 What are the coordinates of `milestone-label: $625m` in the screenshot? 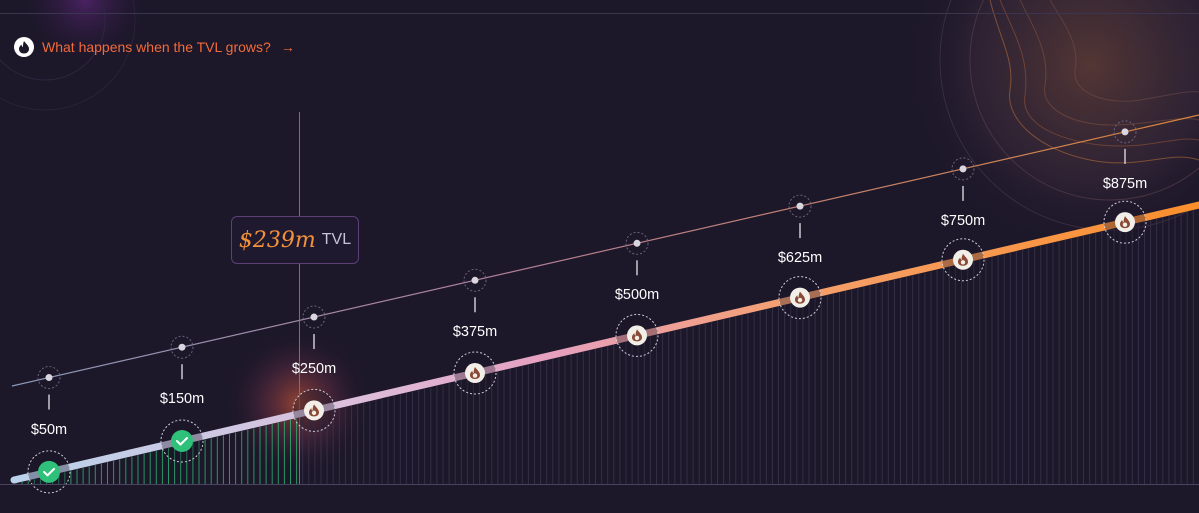 It's located at (800, 258).